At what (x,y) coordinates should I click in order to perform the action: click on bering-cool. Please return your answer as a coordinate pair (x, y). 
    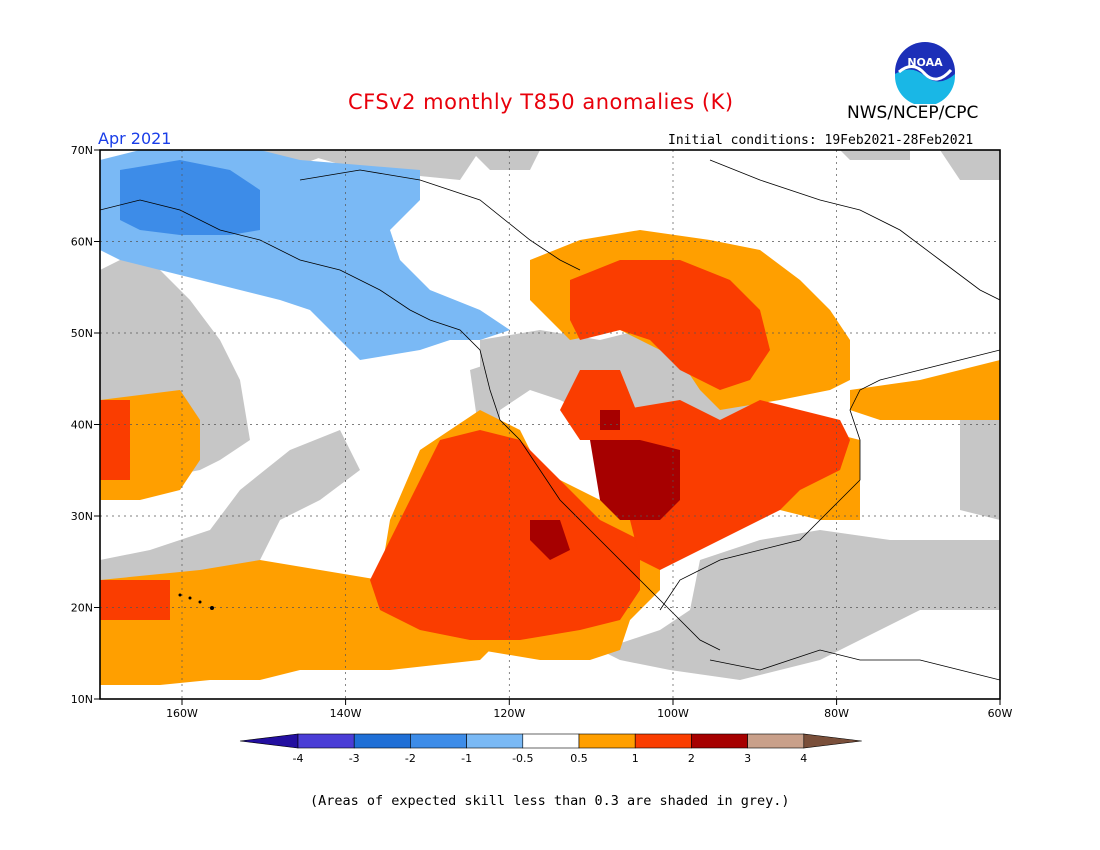
    Looking at the image, I should click on (190, 197).